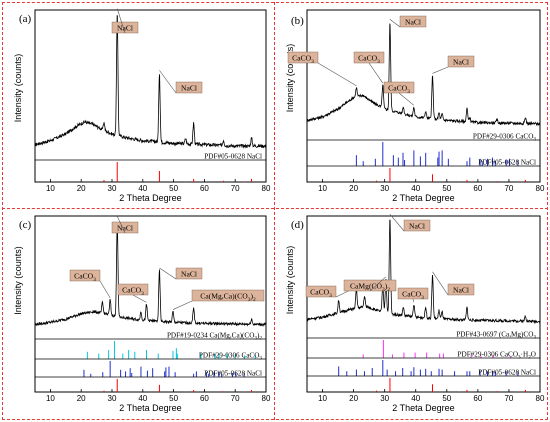 The width and height of the screenshot is (550, 422). What do you see at coordinates (25, 225) in the screenshot?
I see `panel-label: (c)` at bounding box center [25, 225].